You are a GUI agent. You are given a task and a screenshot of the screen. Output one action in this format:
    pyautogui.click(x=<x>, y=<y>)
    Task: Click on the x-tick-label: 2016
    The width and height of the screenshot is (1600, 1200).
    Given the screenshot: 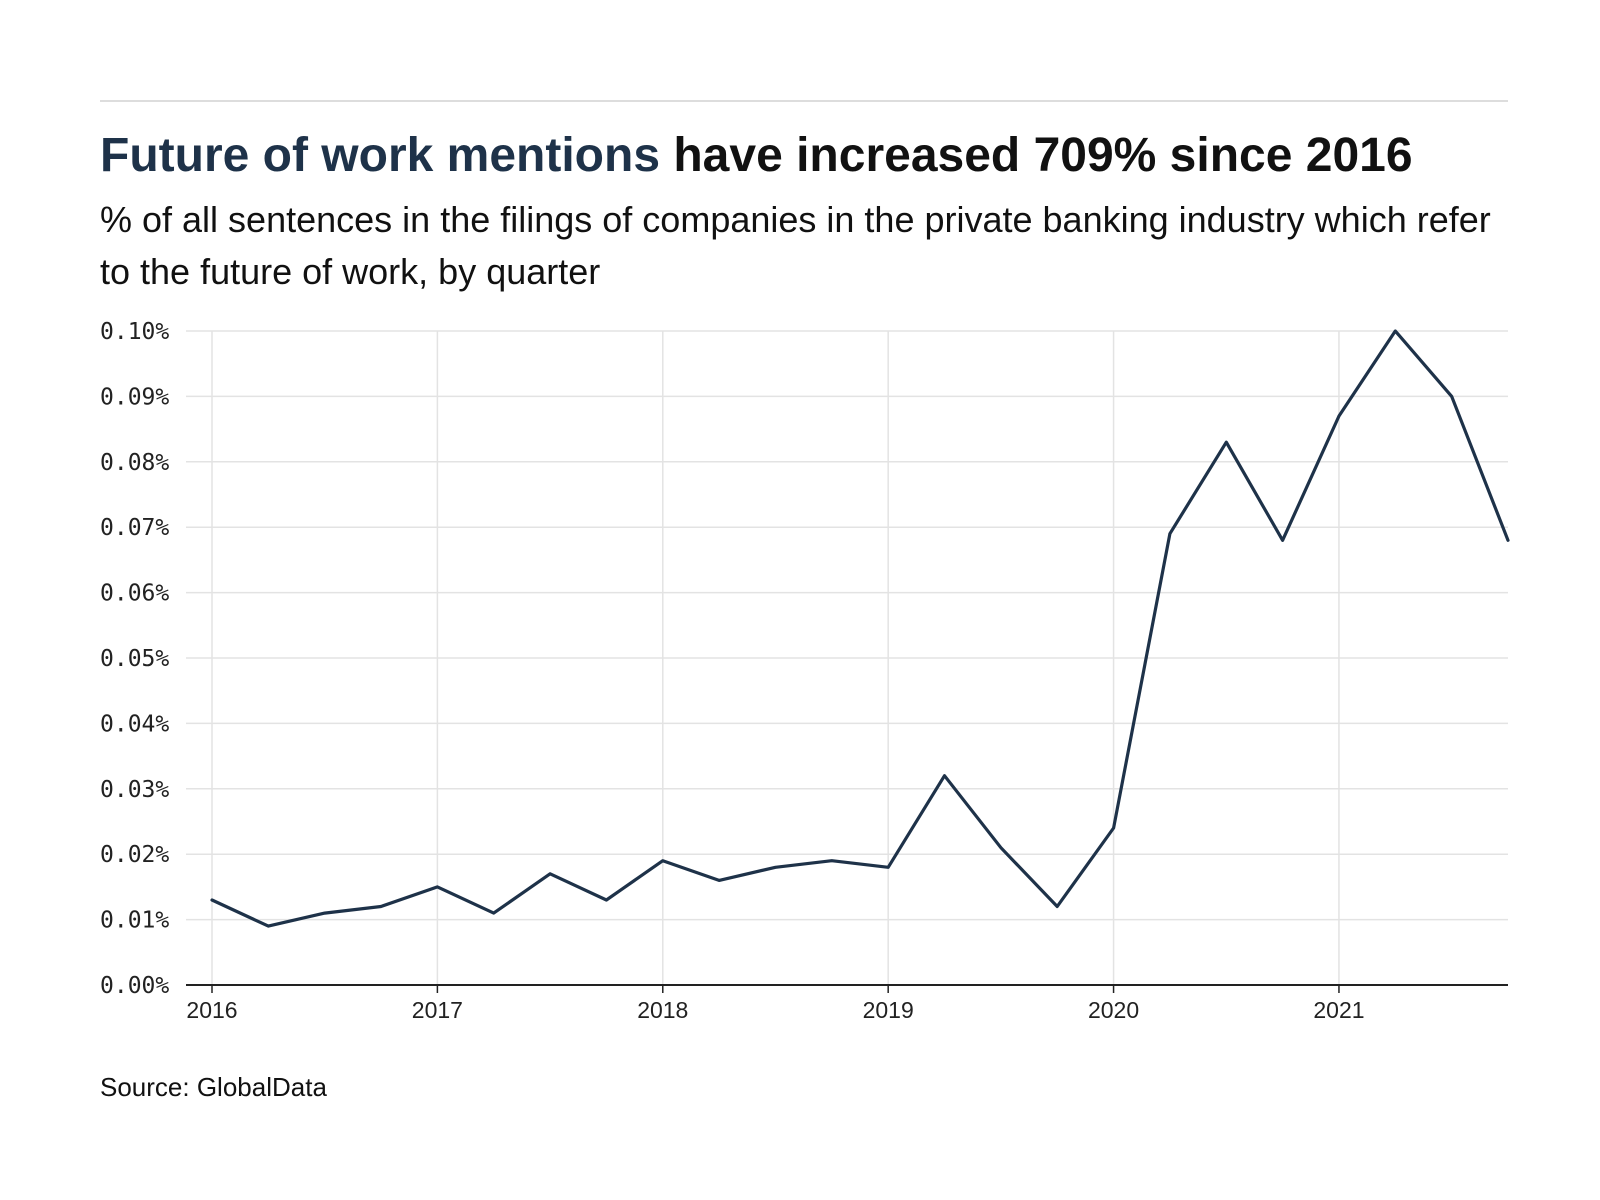 What is the action you would take?
    pyautogui.click(x=211, y=1010)
    